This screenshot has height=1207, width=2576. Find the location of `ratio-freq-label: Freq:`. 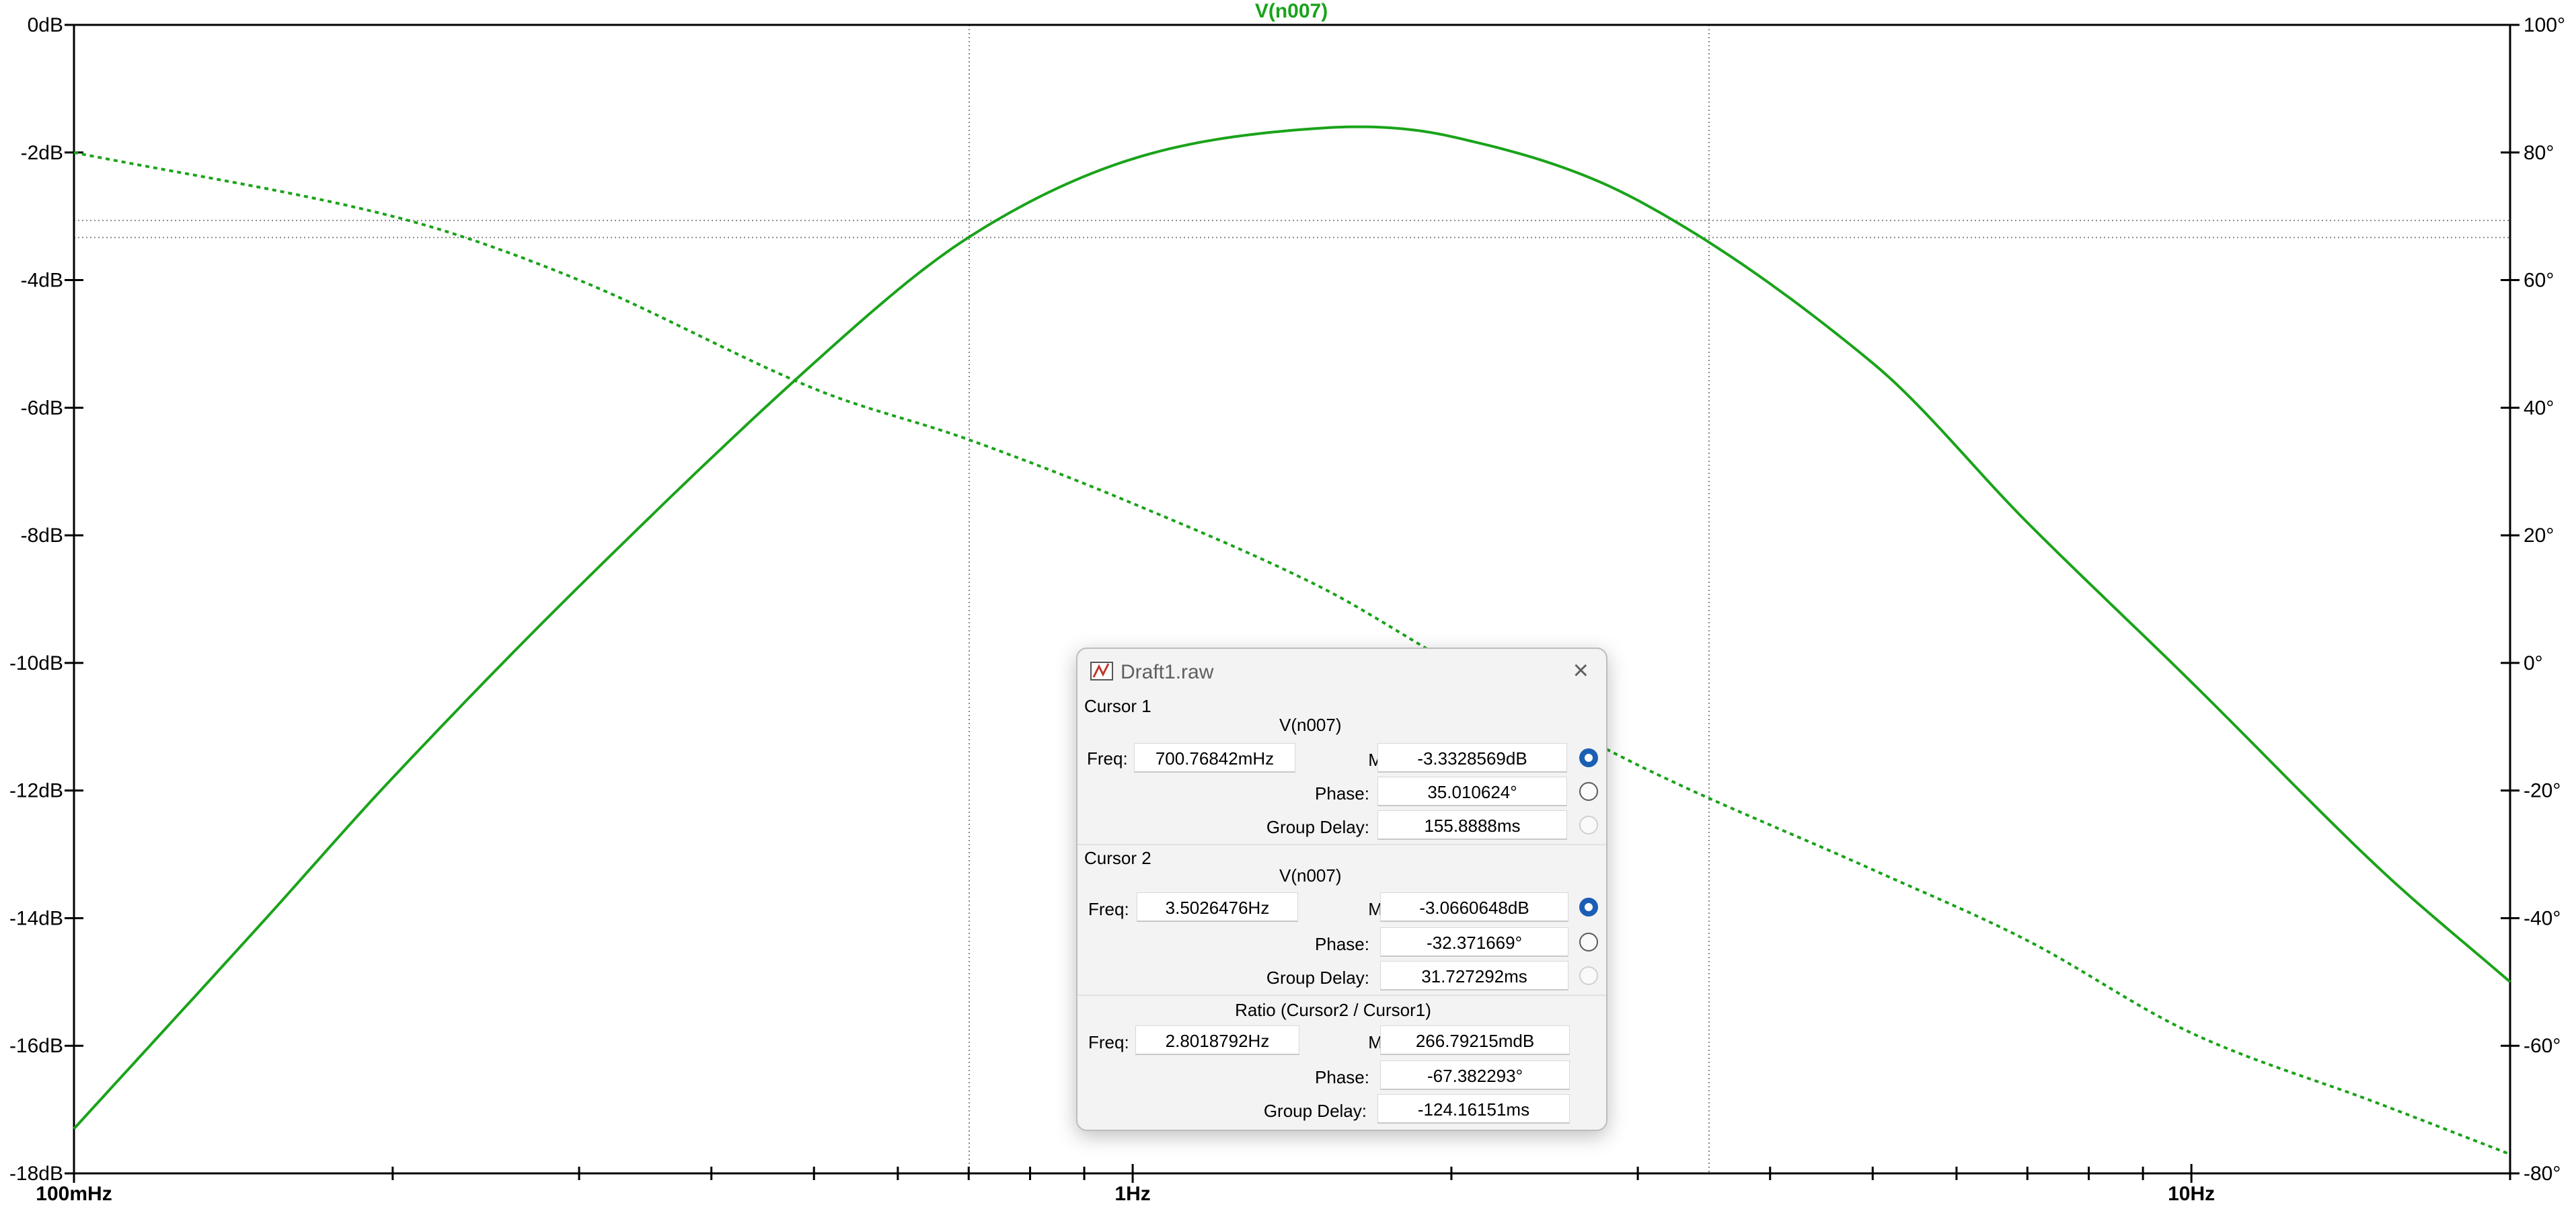

ratio-freq-label: Freq: is located at coordinates (1108, 1042).